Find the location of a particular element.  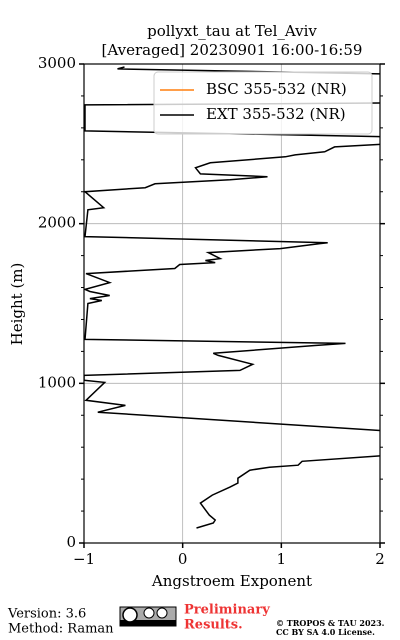

legend-box is located at coordinates (263, 103).